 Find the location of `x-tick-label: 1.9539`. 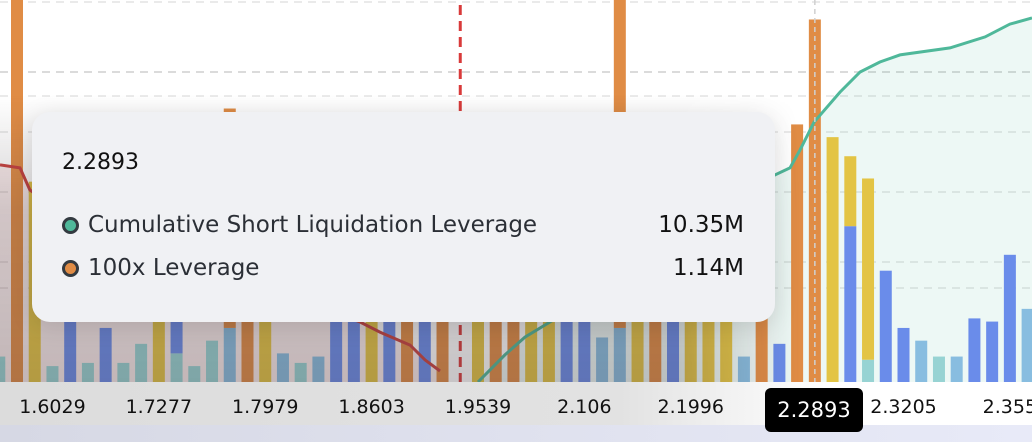

x-tick-label: 1.9539 is located at coordinates (478, 407).